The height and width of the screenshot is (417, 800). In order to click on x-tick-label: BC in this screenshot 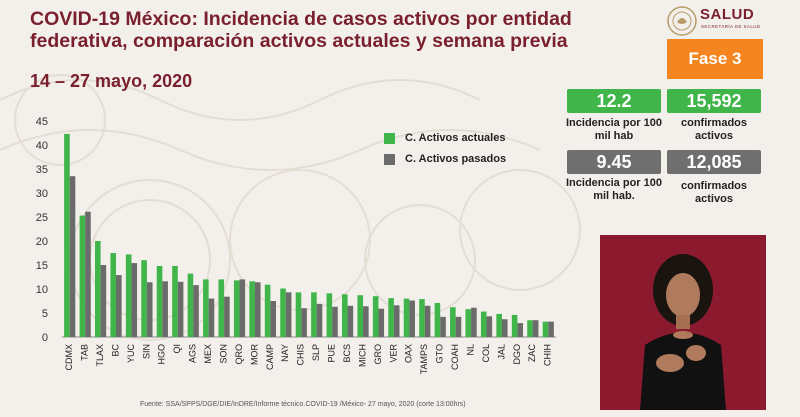, I will do `click(115, 350)`.